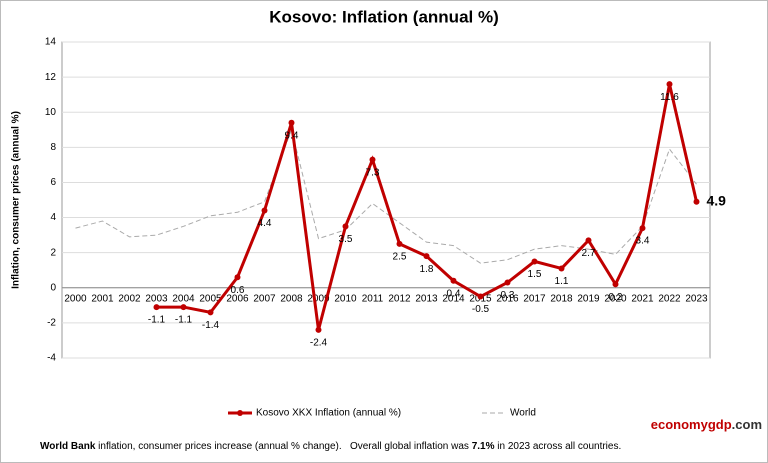  What do you see at coordinates (454, 293) in the screenshot?
I see `value-label: 0.4` at bounding box center [454, 293].